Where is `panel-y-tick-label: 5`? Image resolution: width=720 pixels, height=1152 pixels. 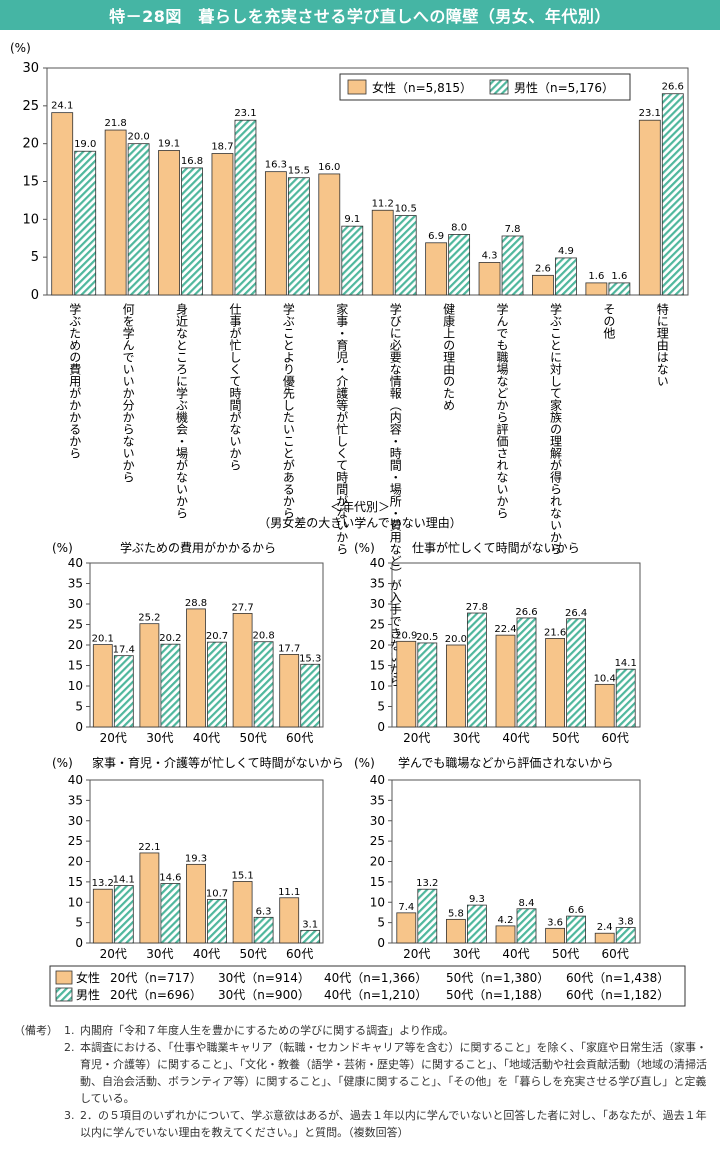
panel-y-tick-label: 5 is located at coordinates (381, 923).